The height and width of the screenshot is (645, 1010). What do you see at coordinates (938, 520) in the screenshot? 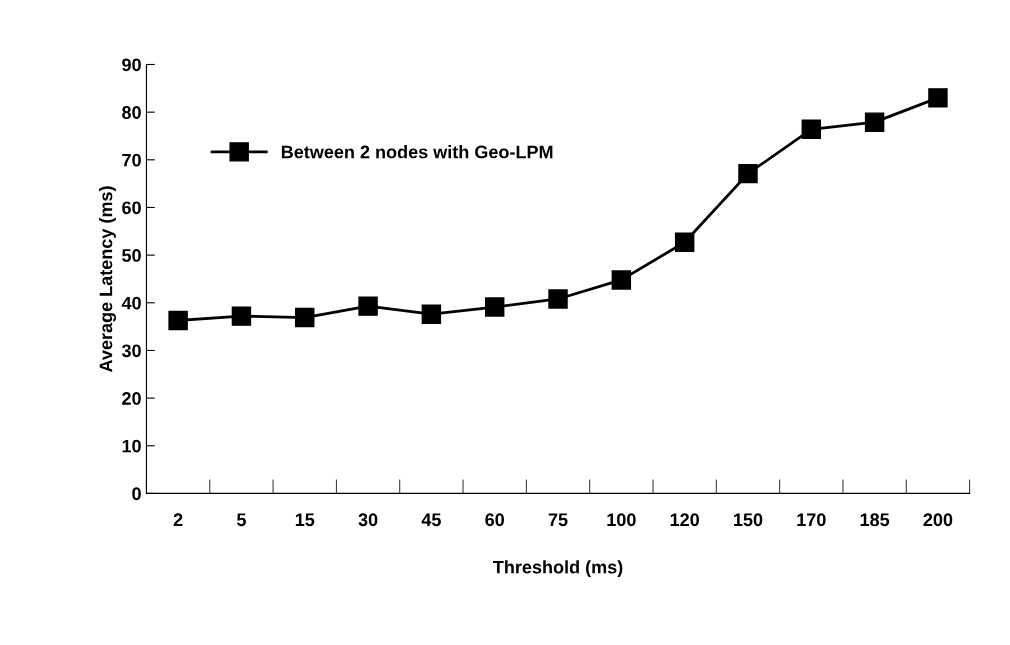
I see `x-tick-label: 200` at bounding box center [938, 520].